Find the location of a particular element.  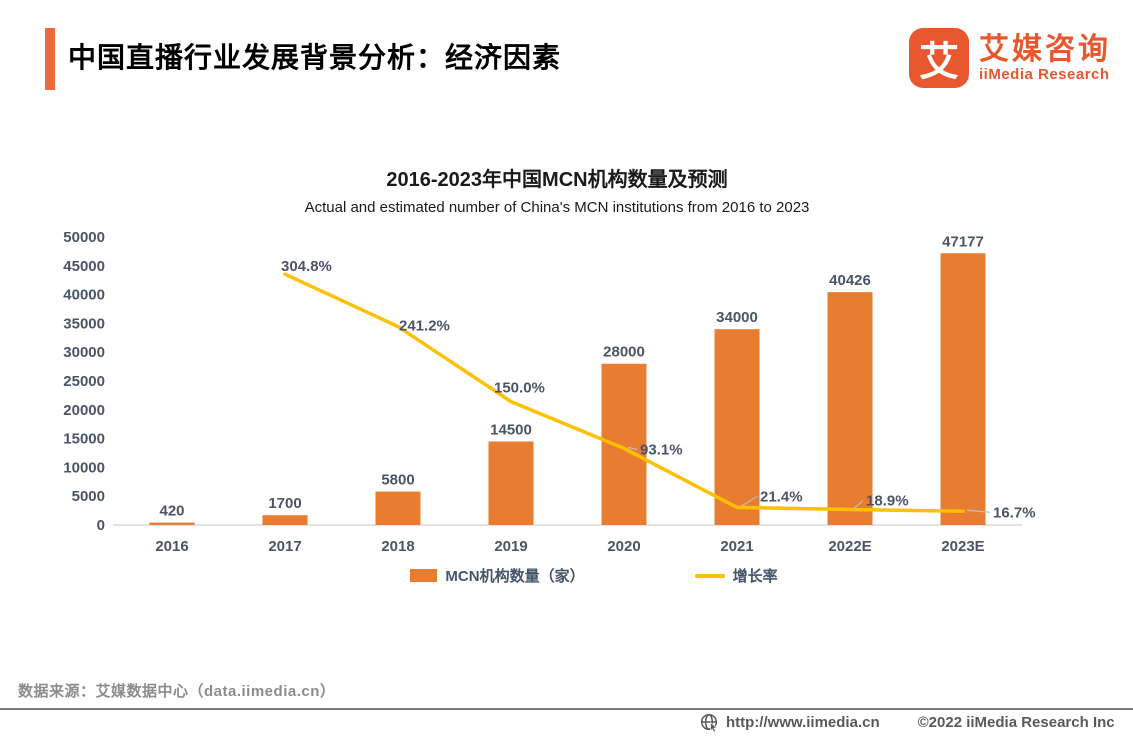

svg-text: 14500 is located at coordinates (511, 429).